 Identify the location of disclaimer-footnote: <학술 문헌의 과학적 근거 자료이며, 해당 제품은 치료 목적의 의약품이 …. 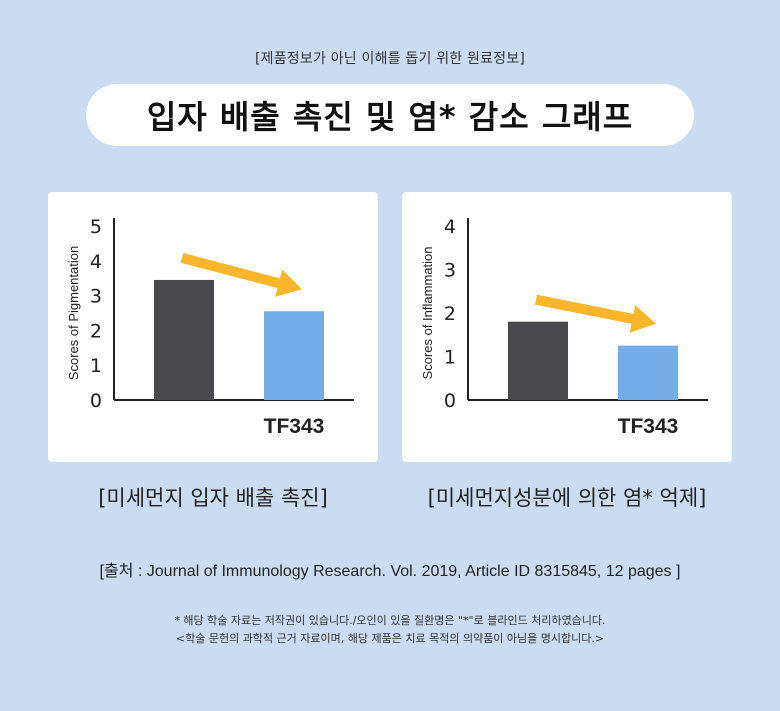
(390, 638).